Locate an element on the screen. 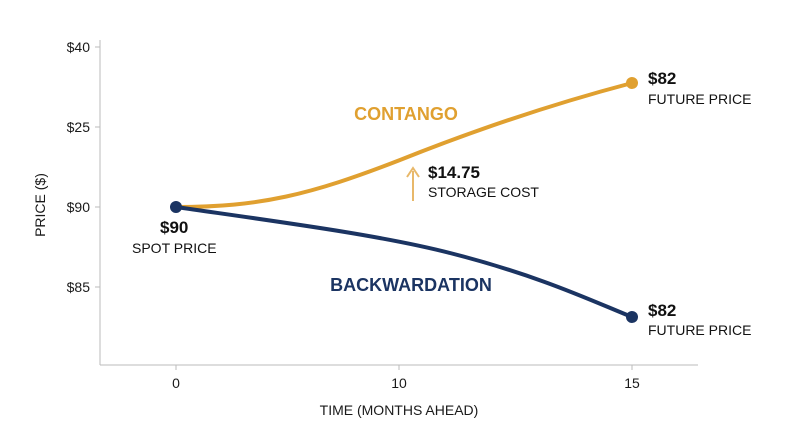  contango-future-value: $82 is located at coordinates (662, 78).